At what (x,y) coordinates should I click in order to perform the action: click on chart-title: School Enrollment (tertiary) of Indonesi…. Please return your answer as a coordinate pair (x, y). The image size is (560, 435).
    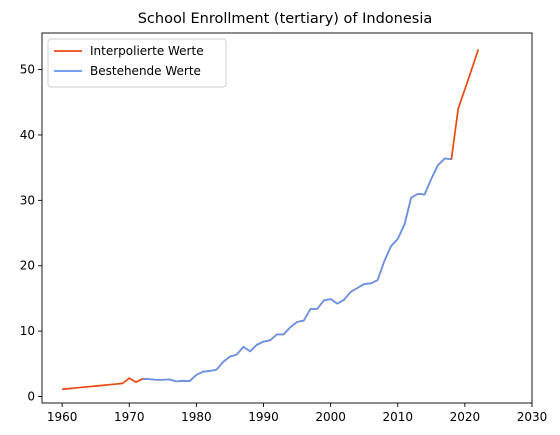
    Looking at the image, I should click on (285, 19).